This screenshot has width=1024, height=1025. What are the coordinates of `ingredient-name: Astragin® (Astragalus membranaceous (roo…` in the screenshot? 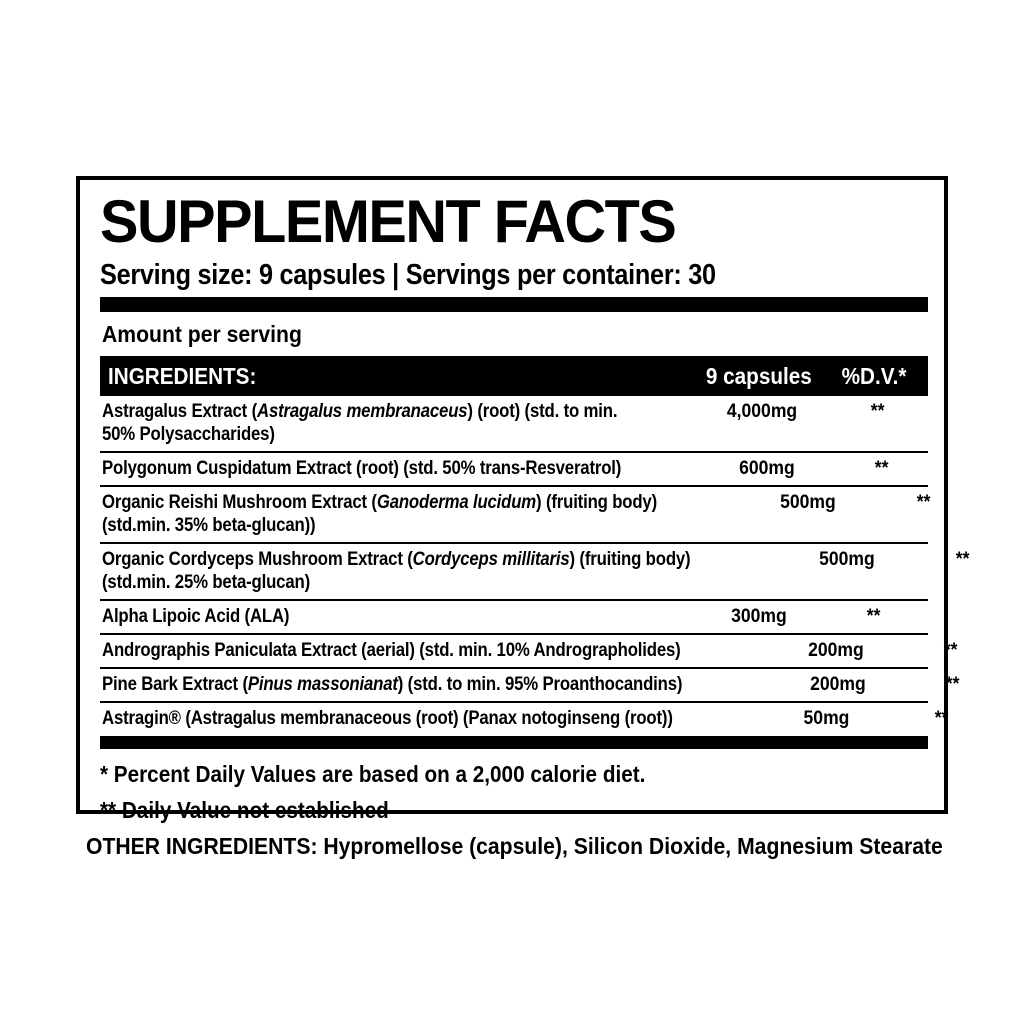 It's located at (387, 718).